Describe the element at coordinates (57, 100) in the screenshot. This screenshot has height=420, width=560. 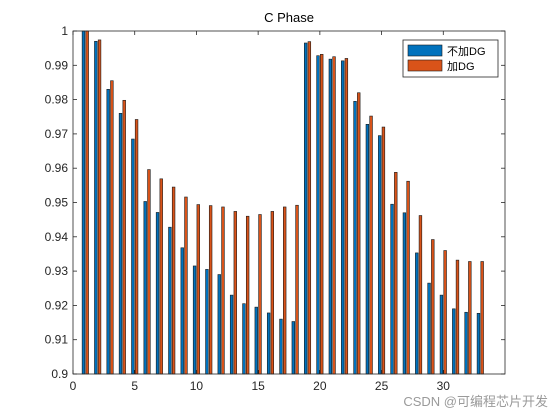
I see `y-tick-label: 0.98` at that location.